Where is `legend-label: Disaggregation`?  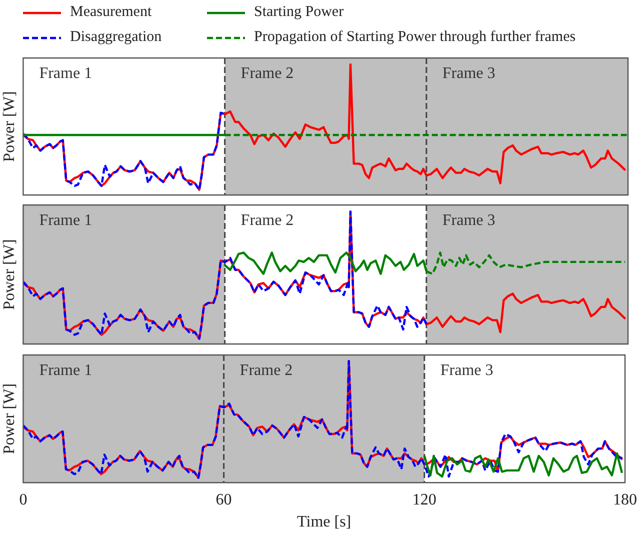 legend-label: Disaggregation is located at coordinates (116, 37).